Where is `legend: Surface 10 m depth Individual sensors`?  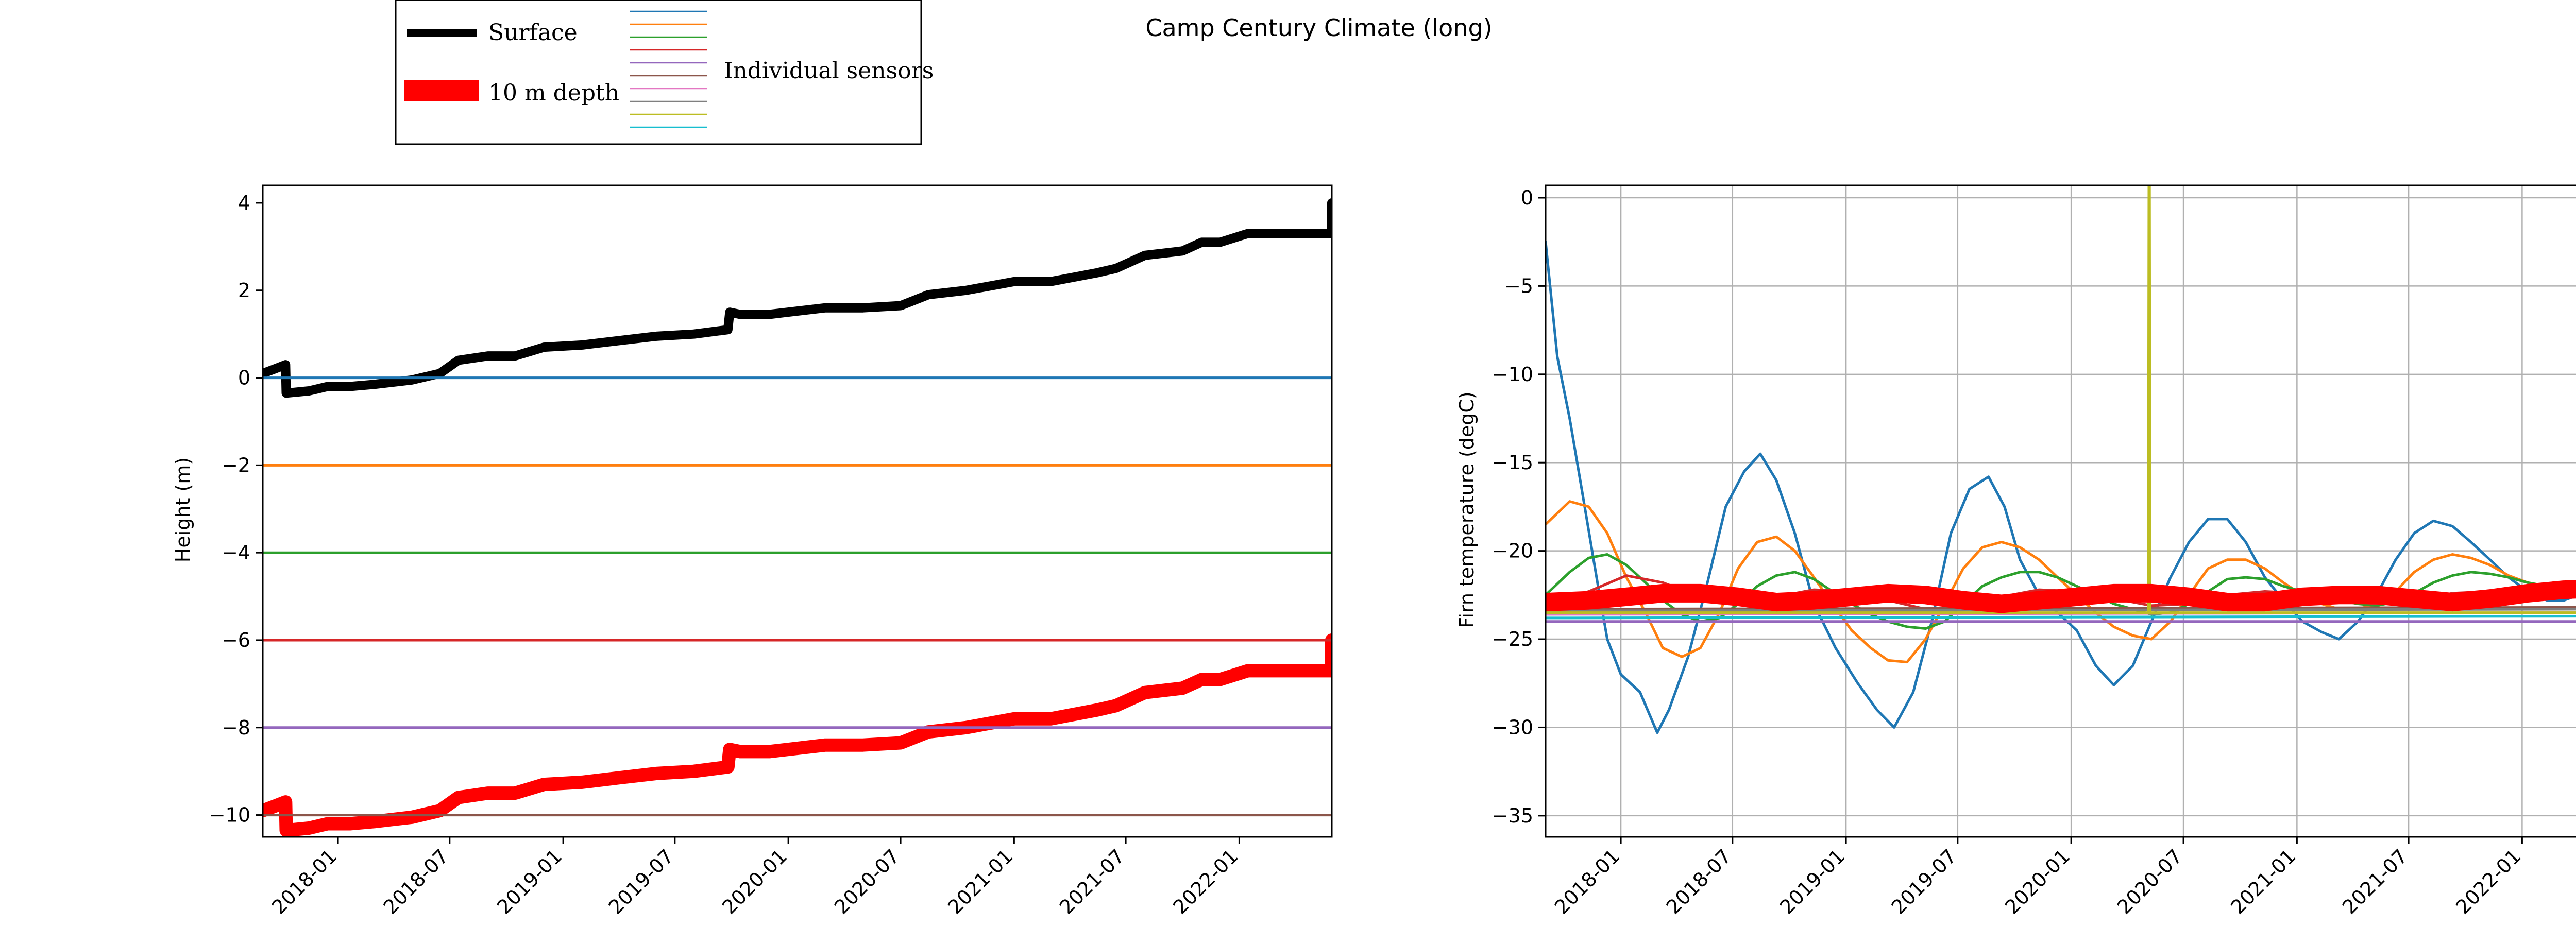 legend: Surface 10 m depth Individual sensors is located at coordinates (664, 72).